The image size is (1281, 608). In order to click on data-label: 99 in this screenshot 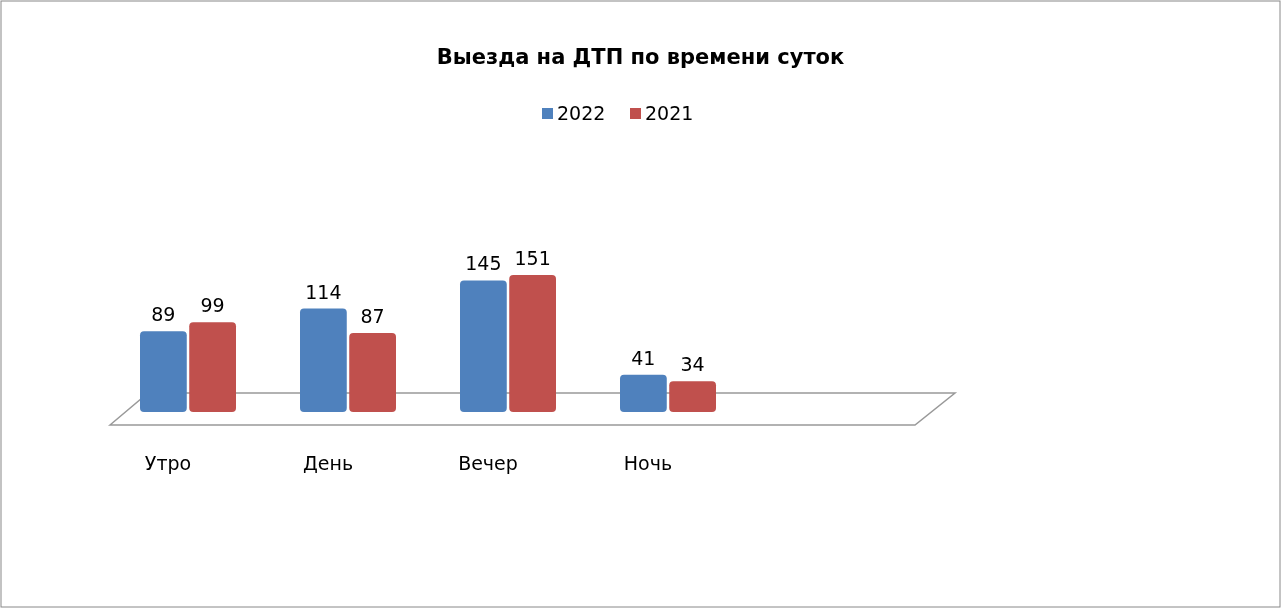, I will do `click(212, 305)`.